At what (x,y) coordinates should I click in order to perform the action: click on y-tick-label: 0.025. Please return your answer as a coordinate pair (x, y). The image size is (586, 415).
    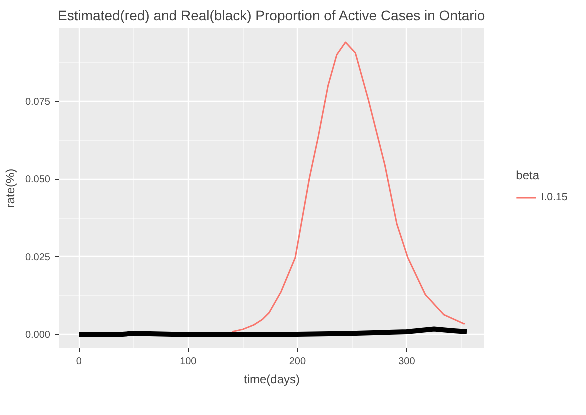
    Looking at the image, I should click on (38, 258).